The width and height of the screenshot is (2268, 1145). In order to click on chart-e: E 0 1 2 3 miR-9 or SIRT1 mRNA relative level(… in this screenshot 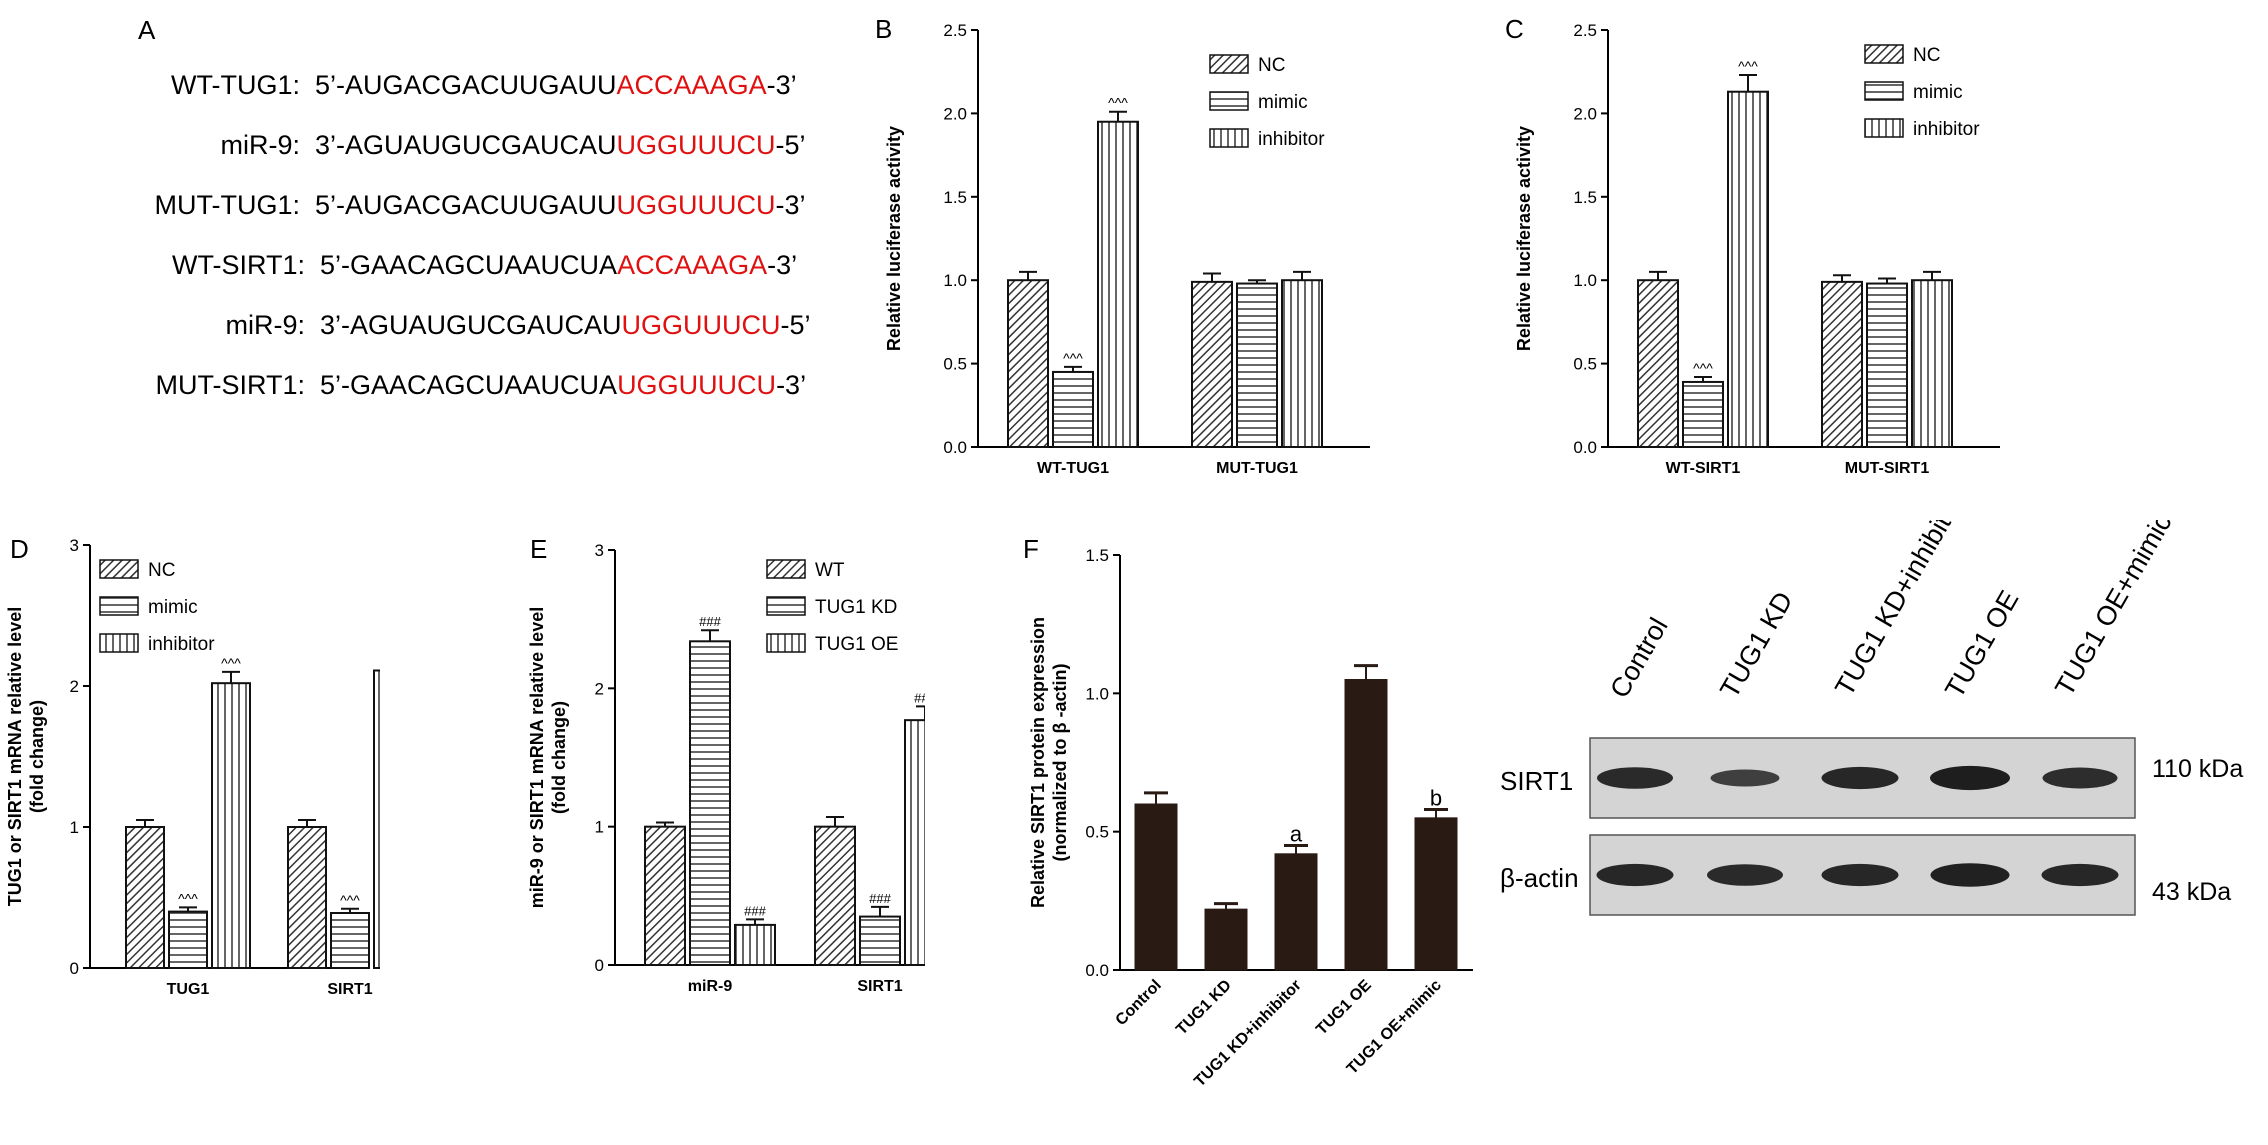, I will do `click(735, 765)`.